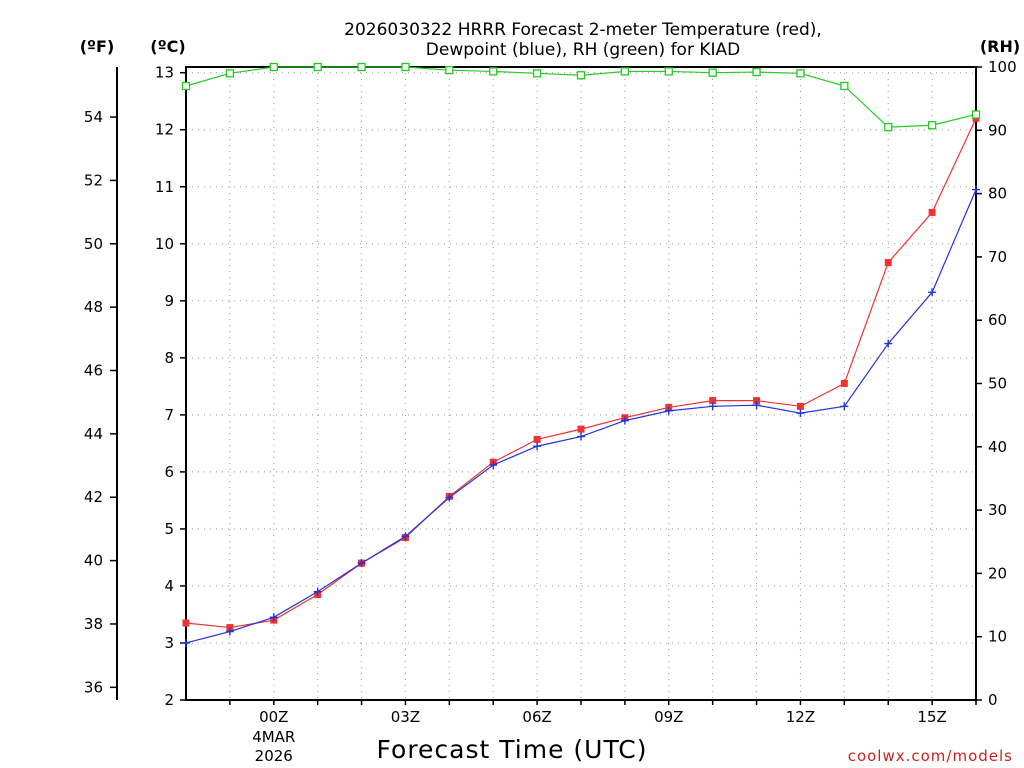  What do you see at coordinates (93, 371) in the screenshot?
I see `fahrenheit-tick-label: 46` at bounding box center [93, 371].